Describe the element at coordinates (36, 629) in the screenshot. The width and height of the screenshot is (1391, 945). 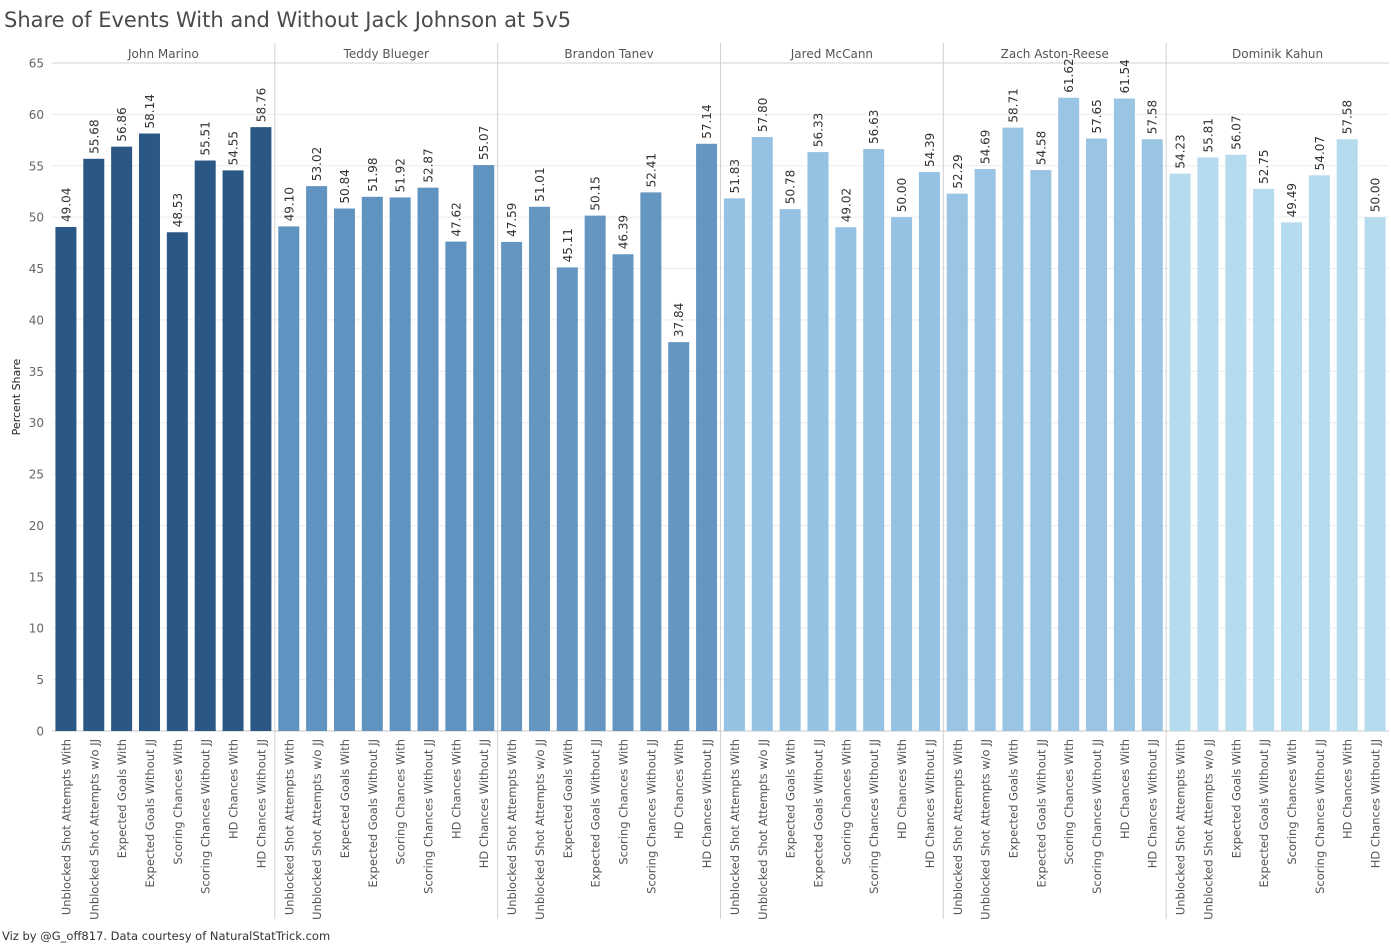
I see `y-tick-label: 10` at that location.